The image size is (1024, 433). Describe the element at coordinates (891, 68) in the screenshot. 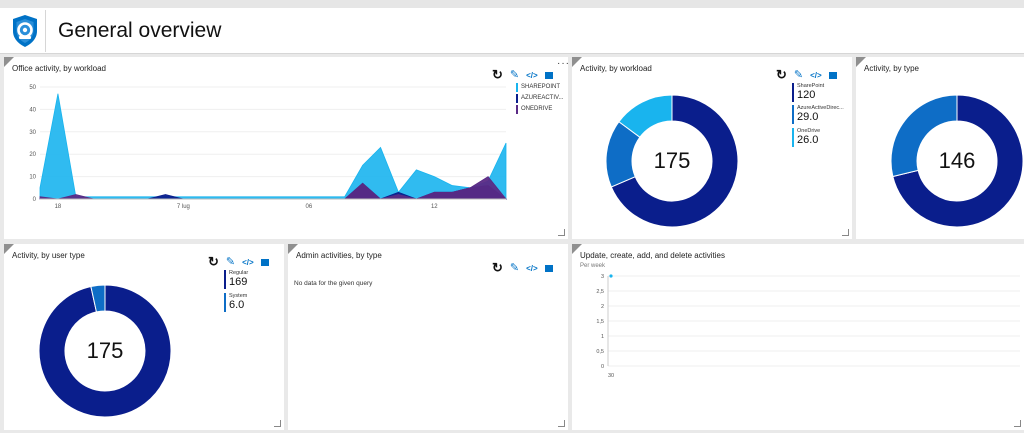

I see `tile-title: Activity, by type` at that location.